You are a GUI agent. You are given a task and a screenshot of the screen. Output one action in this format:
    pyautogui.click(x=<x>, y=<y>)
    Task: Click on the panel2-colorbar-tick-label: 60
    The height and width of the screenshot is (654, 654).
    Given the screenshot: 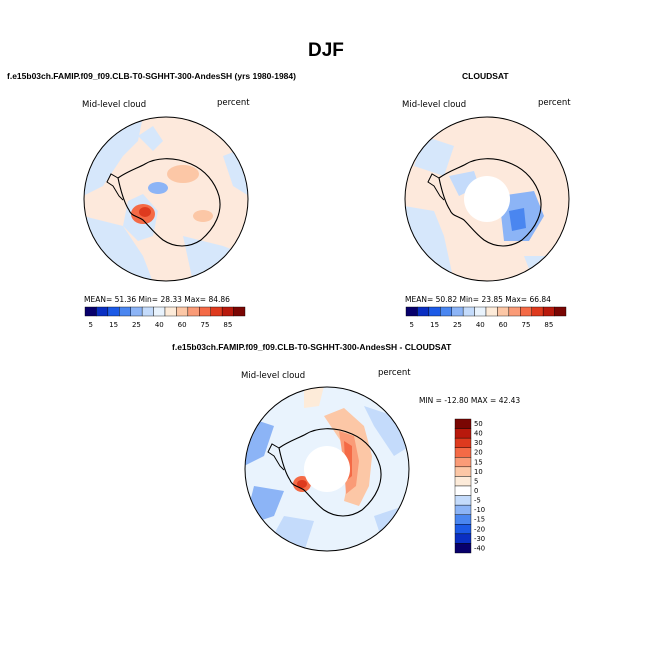 What is the action you would take?
    pyautogui.click(x=503, y=325)
    